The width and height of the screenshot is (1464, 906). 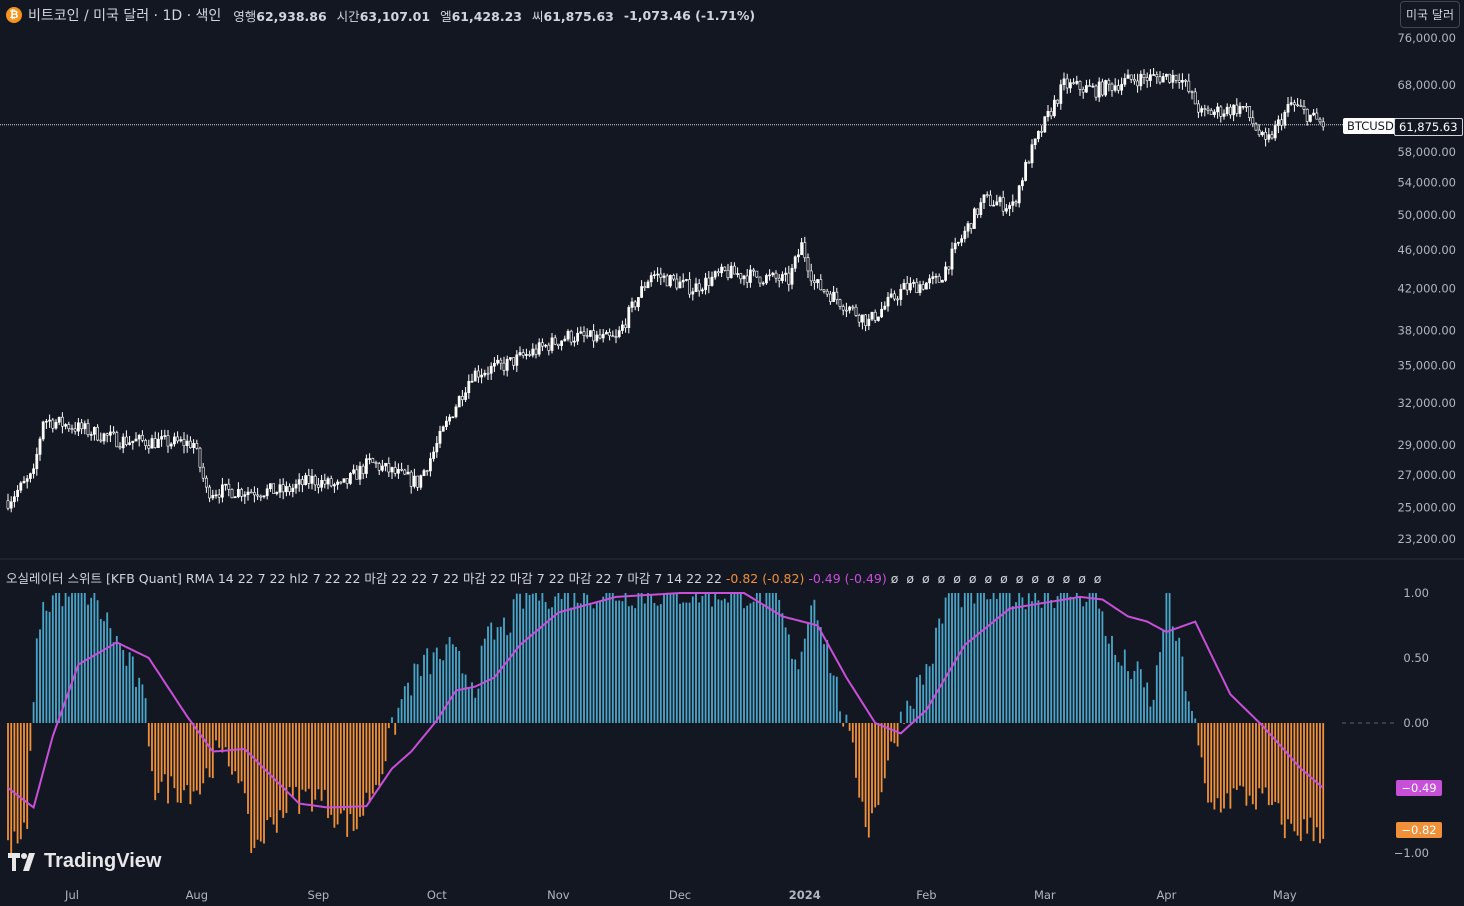 I want to click on time-axis-label: Dec, so click(x=680, y=895).